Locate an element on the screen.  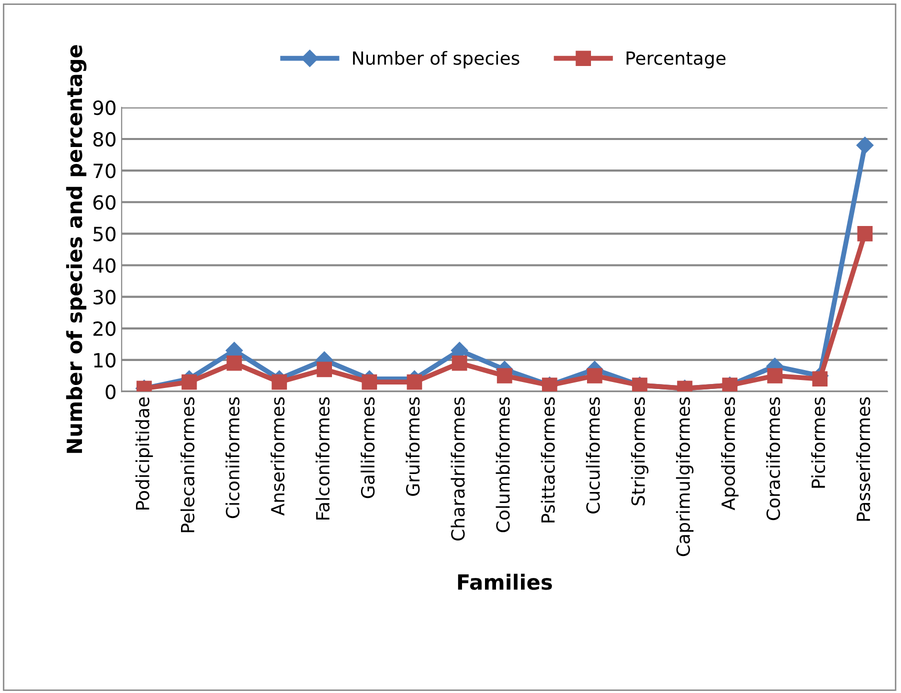
y-tick-label: 50 is located at coordinates (105, 234).